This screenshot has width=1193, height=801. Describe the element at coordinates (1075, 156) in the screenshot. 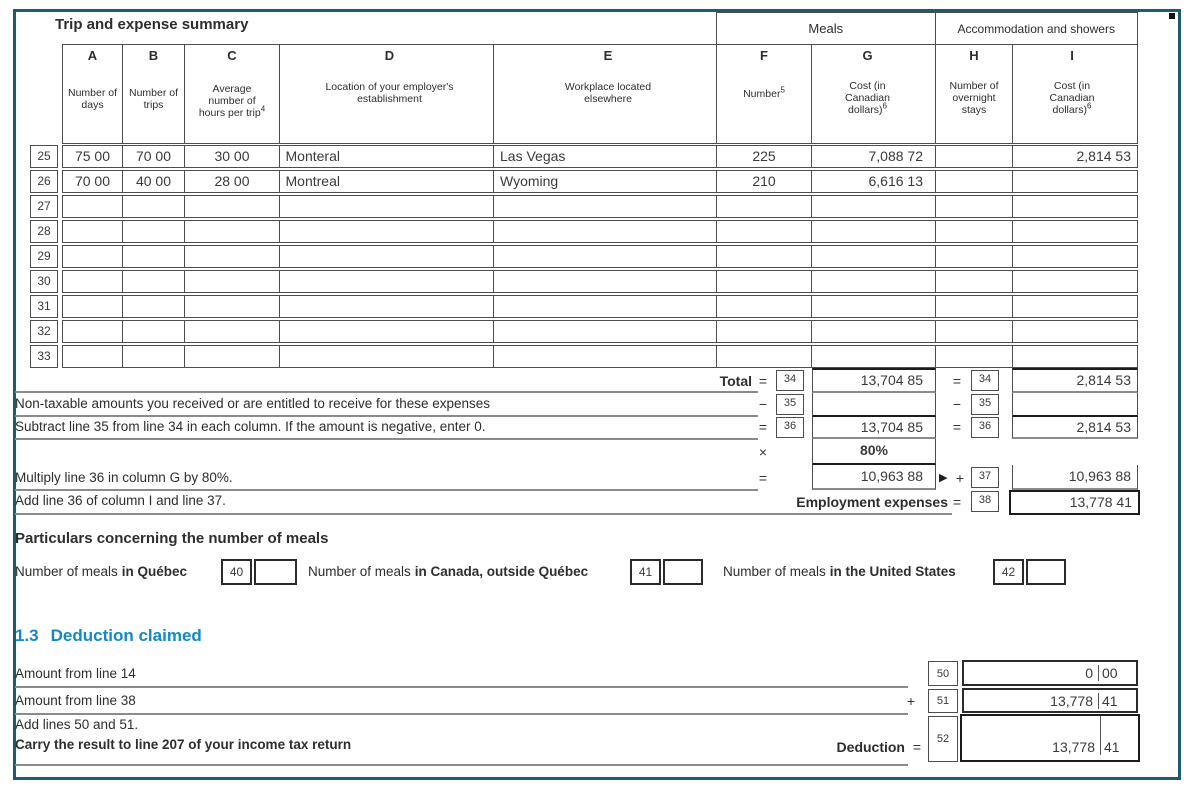

I see `cell-accommodation-cost: 2,814 53` at that location.